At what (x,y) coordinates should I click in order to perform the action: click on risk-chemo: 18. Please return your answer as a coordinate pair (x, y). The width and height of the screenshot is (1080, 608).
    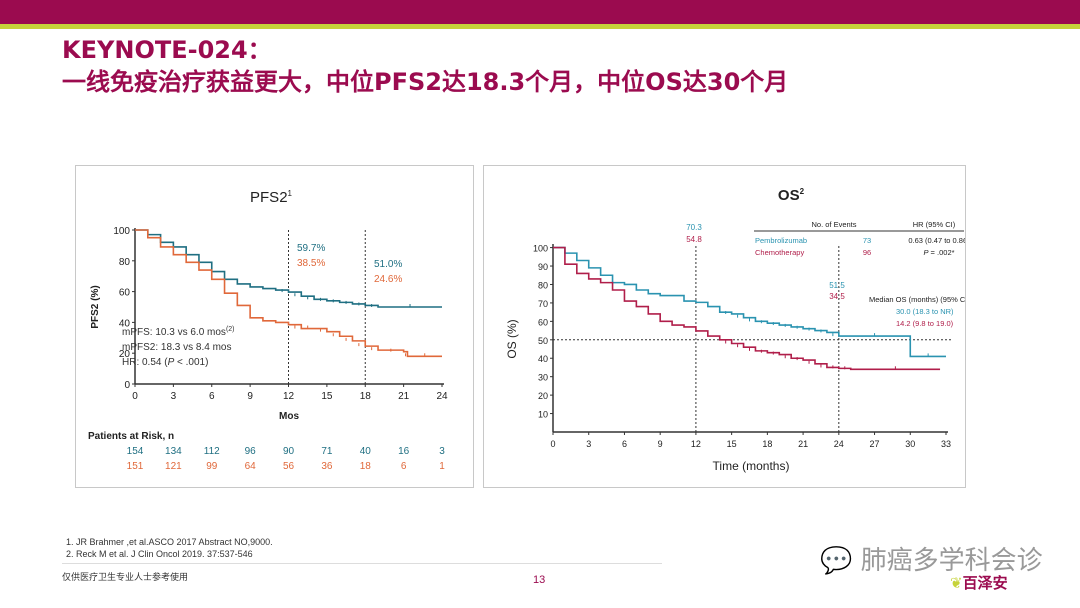
    Looking at the image, I should click on (366, 466).